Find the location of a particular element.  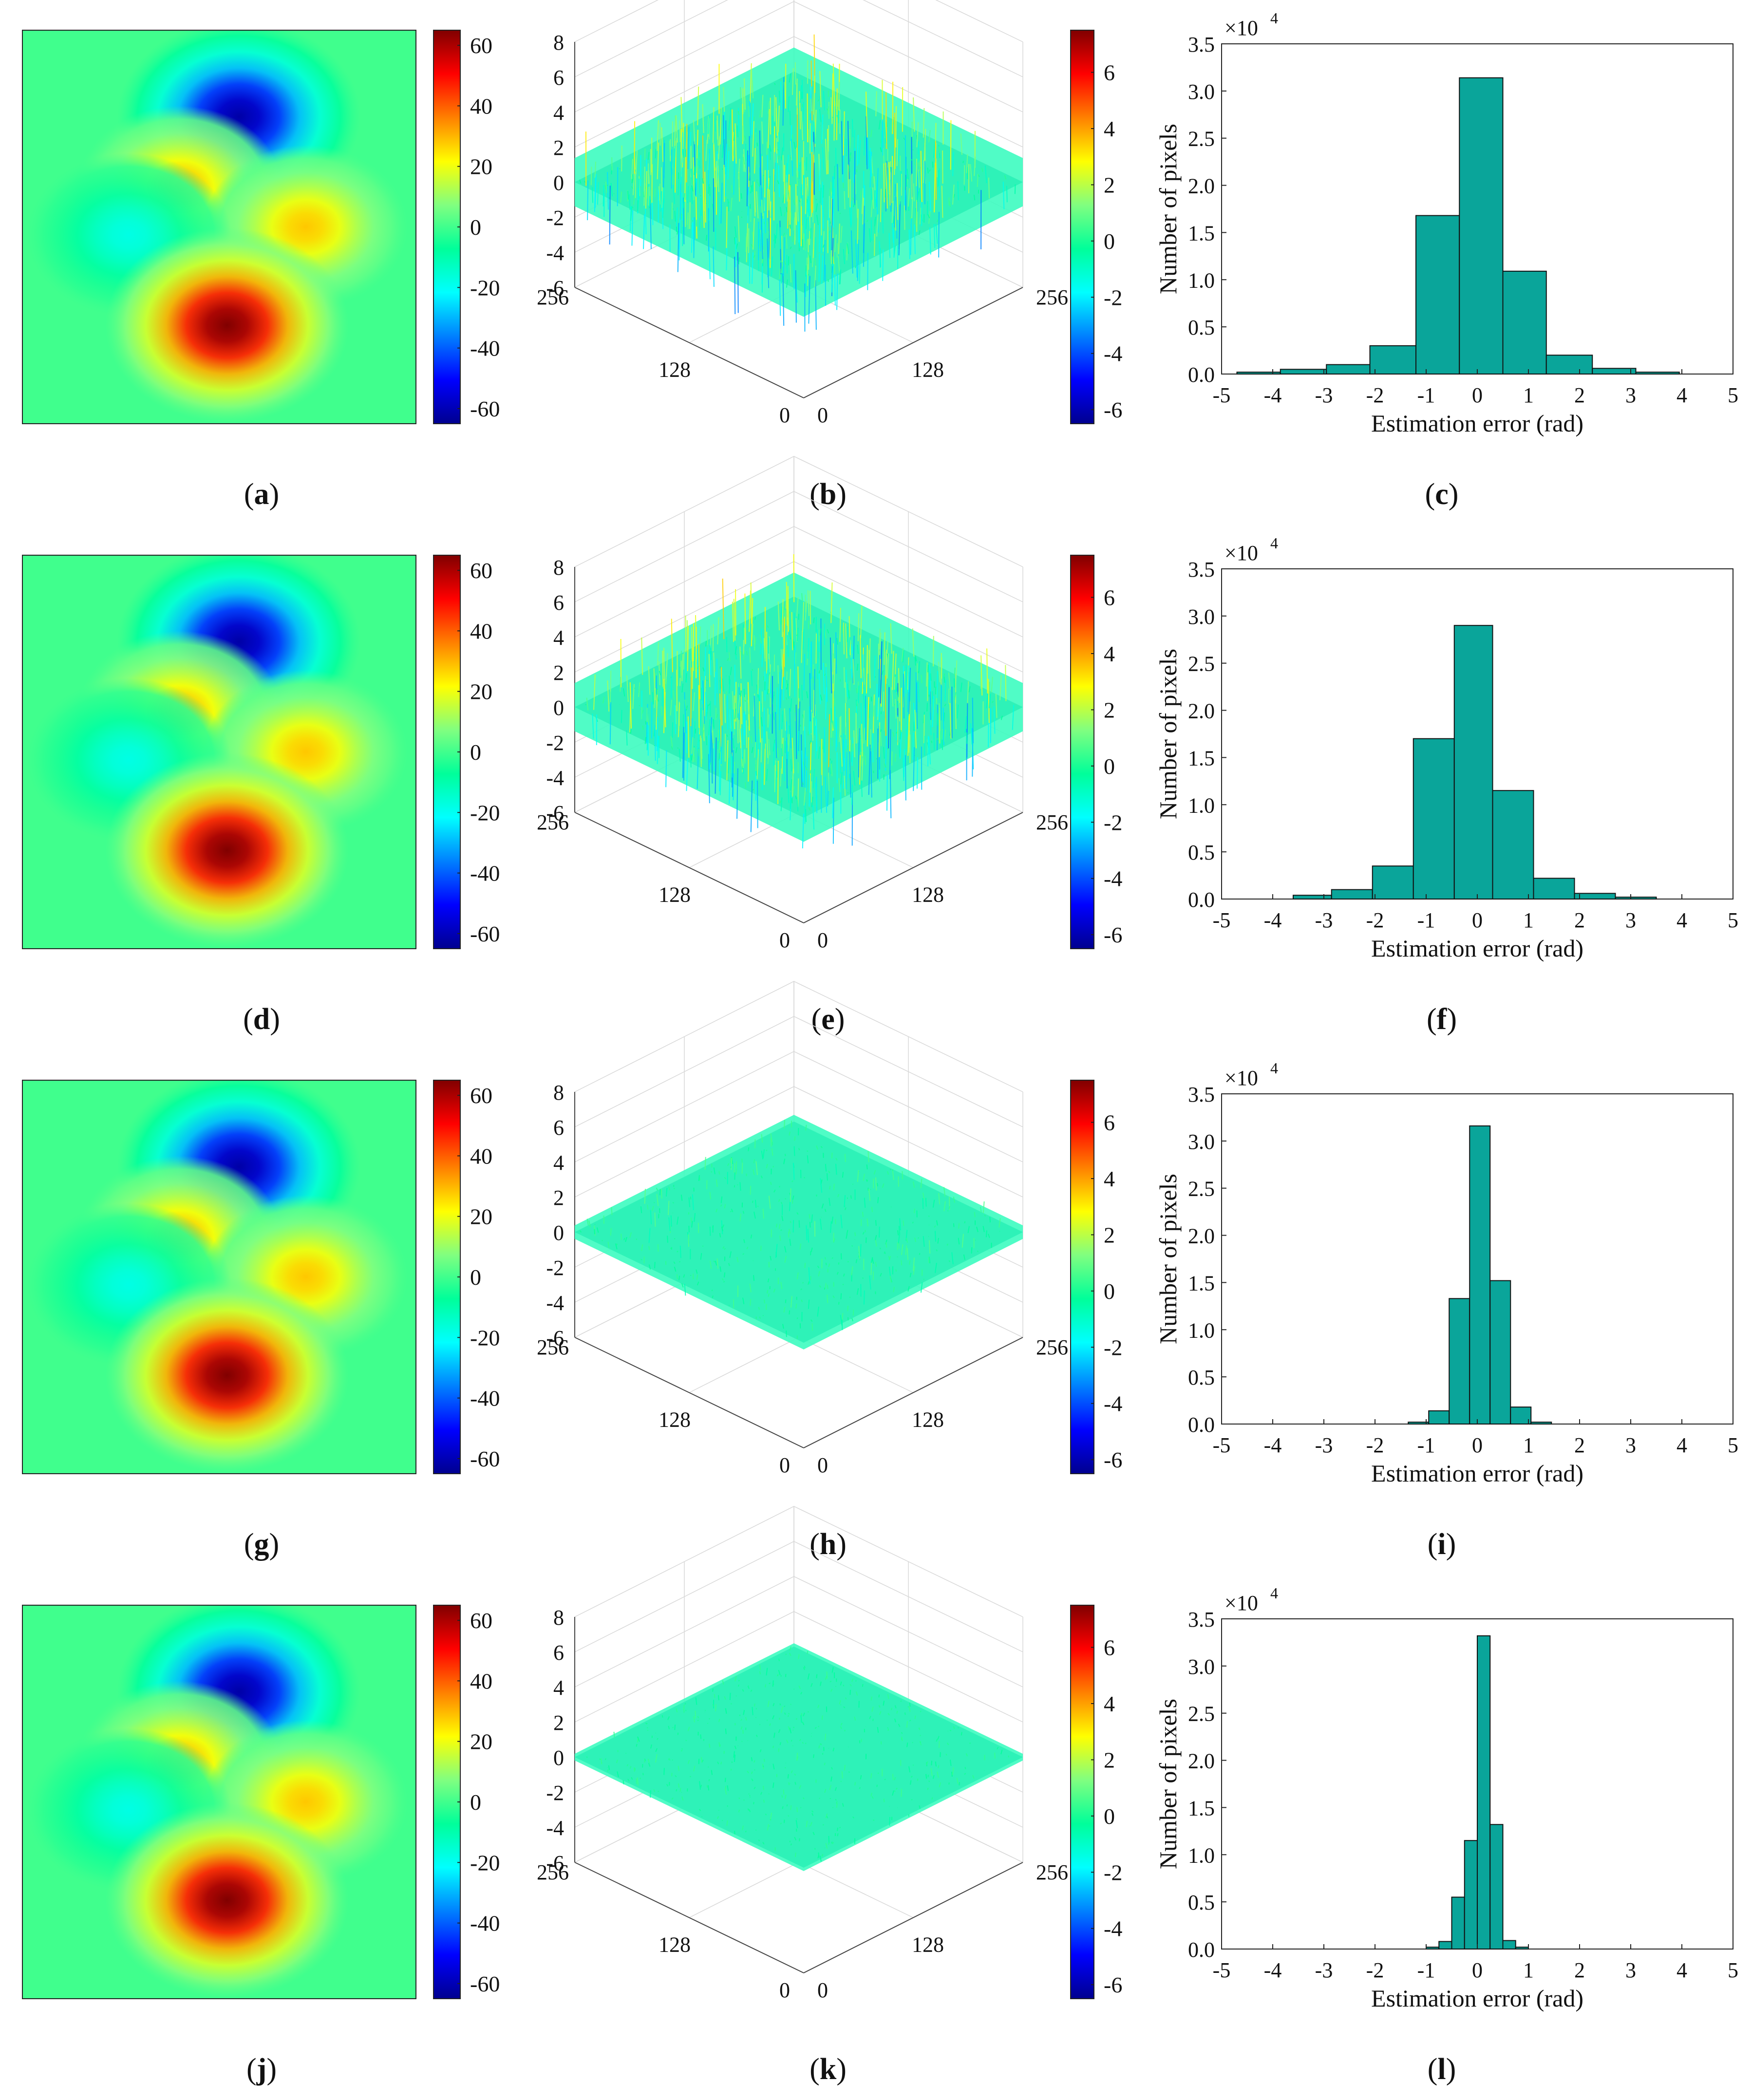

x-tick-label: 1 is located at coordinates (1528, 1445).